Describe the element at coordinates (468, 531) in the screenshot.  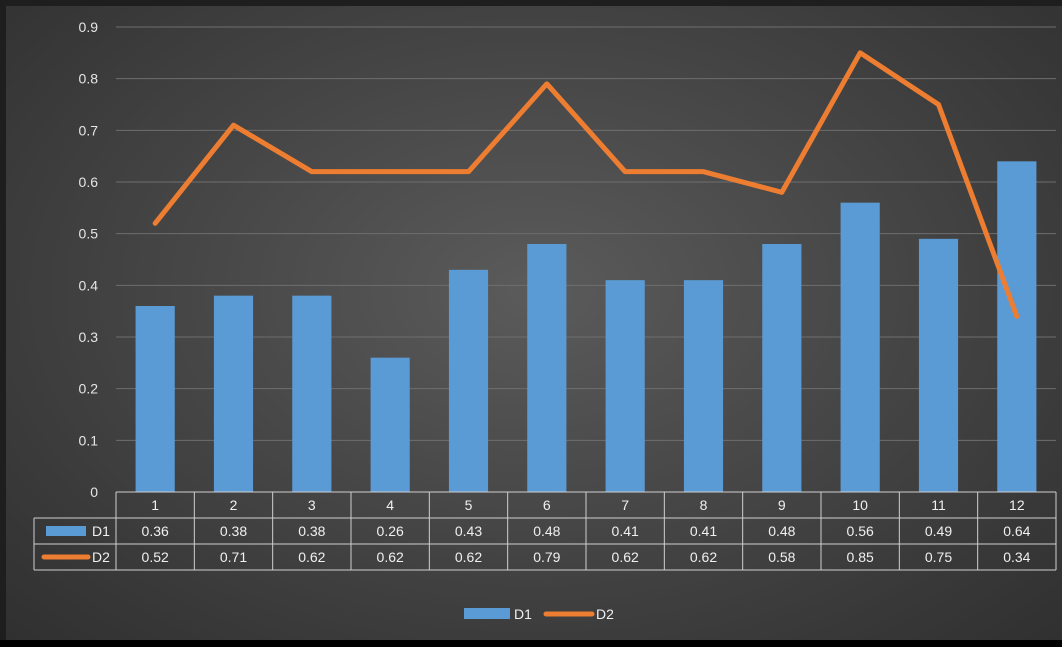
I see `data-label: 0.43` at that location.